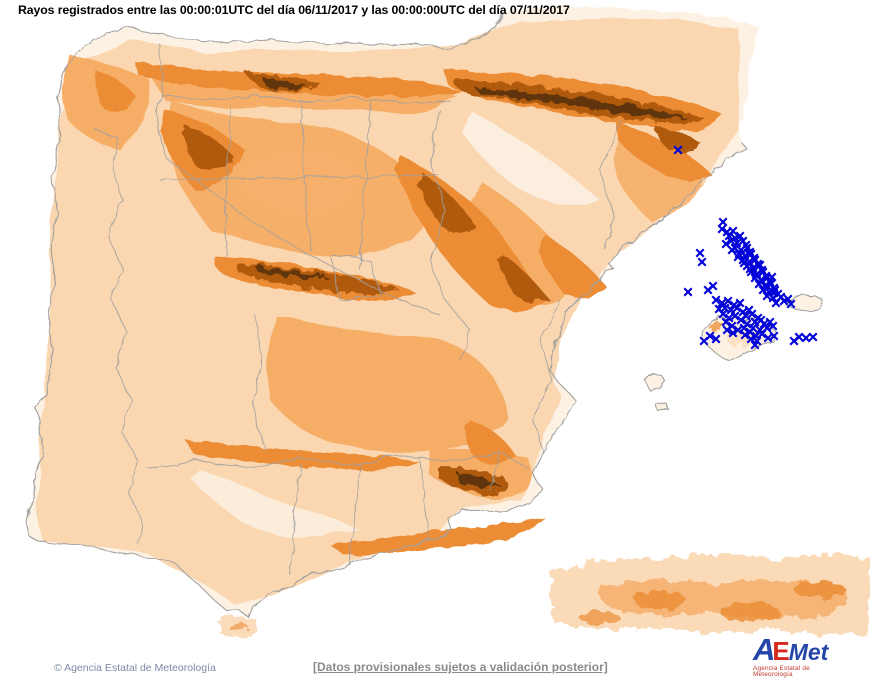 The width and height of the screenshot is (870, 696). I want to click on aemet-logo: AEMet Agencia Estatal de Meteorología, so click(801, 656).